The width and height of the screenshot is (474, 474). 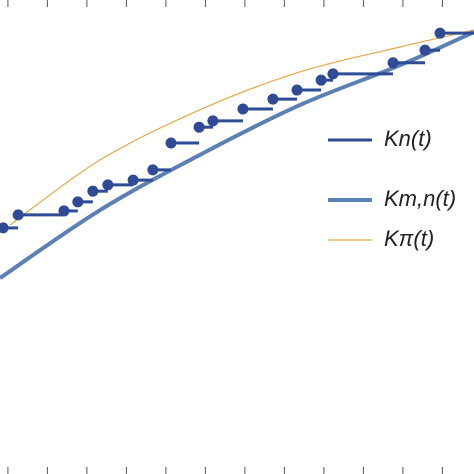 What do you see at coordinates (408, 138) in the screenshot?
I see `legend-label: Kn(t)` at bounding box center [408, 138].